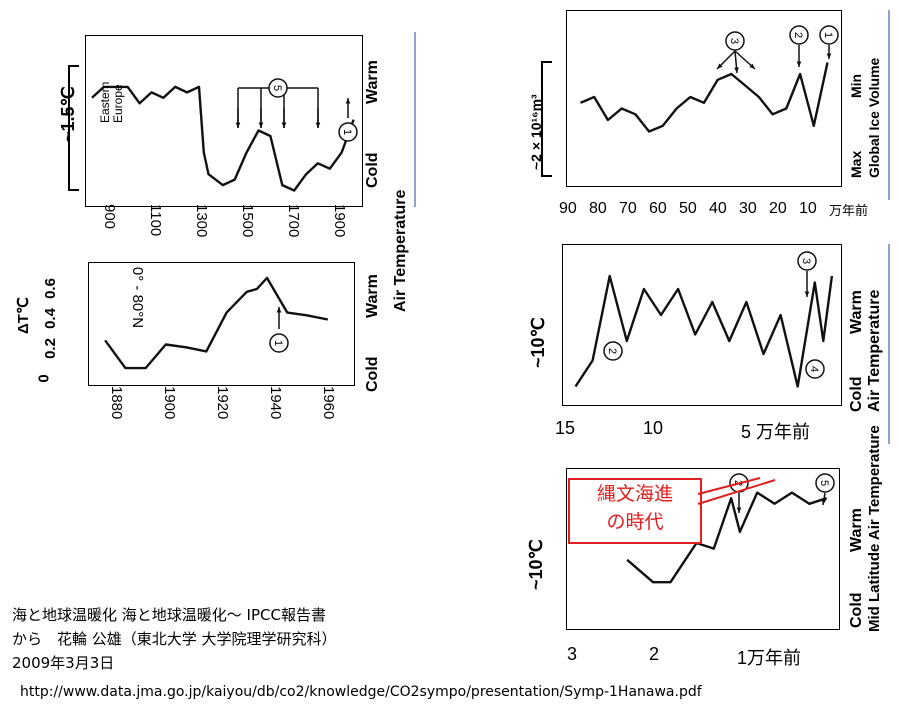 The height and width of the screenshot is (718, 900). Describe the element at coordinates (63, 663) in the screenshot. I see `caption-line-3: 2009年3月3日` at that location.